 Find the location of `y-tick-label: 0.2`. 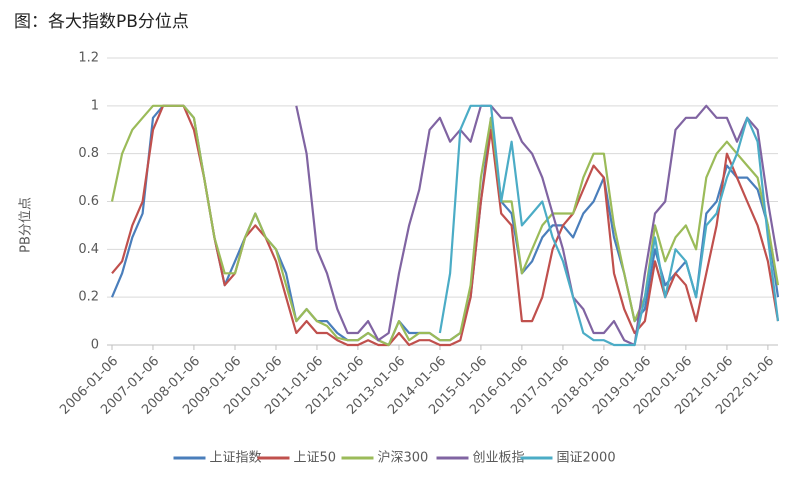

y-tick-label: 0.2 is located at coordinates (88, 297).